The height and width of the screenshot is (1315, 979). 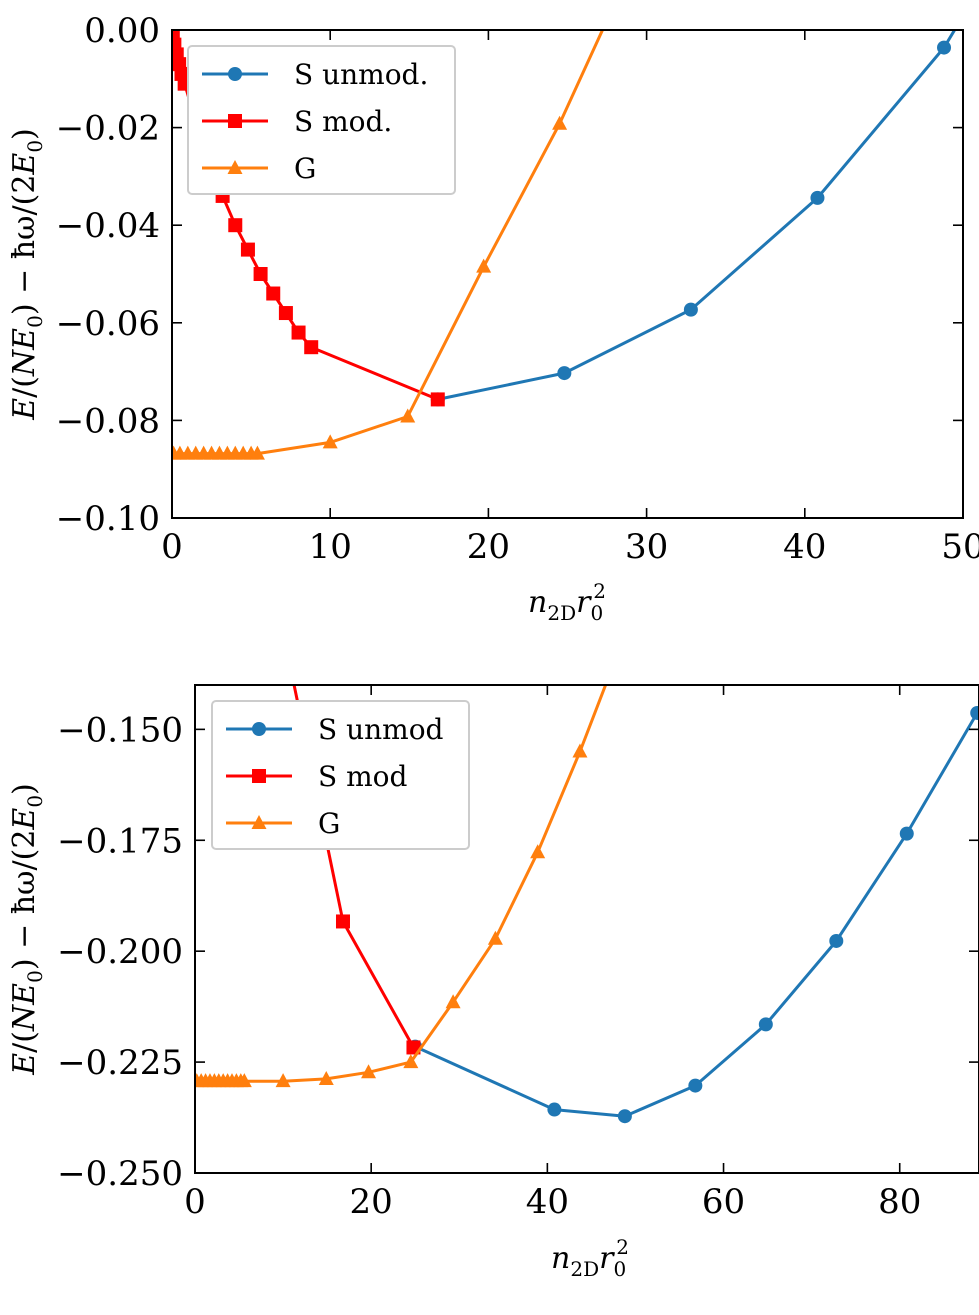 I want to click on legend-label: G, so click(x=329, y=823).